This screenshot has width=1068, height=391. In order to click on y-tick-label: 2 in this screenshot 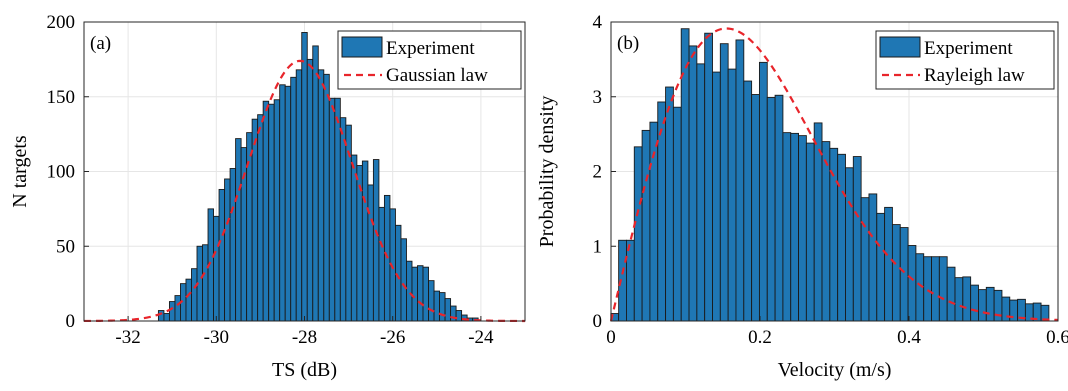, I will do `click(598, 172)`.